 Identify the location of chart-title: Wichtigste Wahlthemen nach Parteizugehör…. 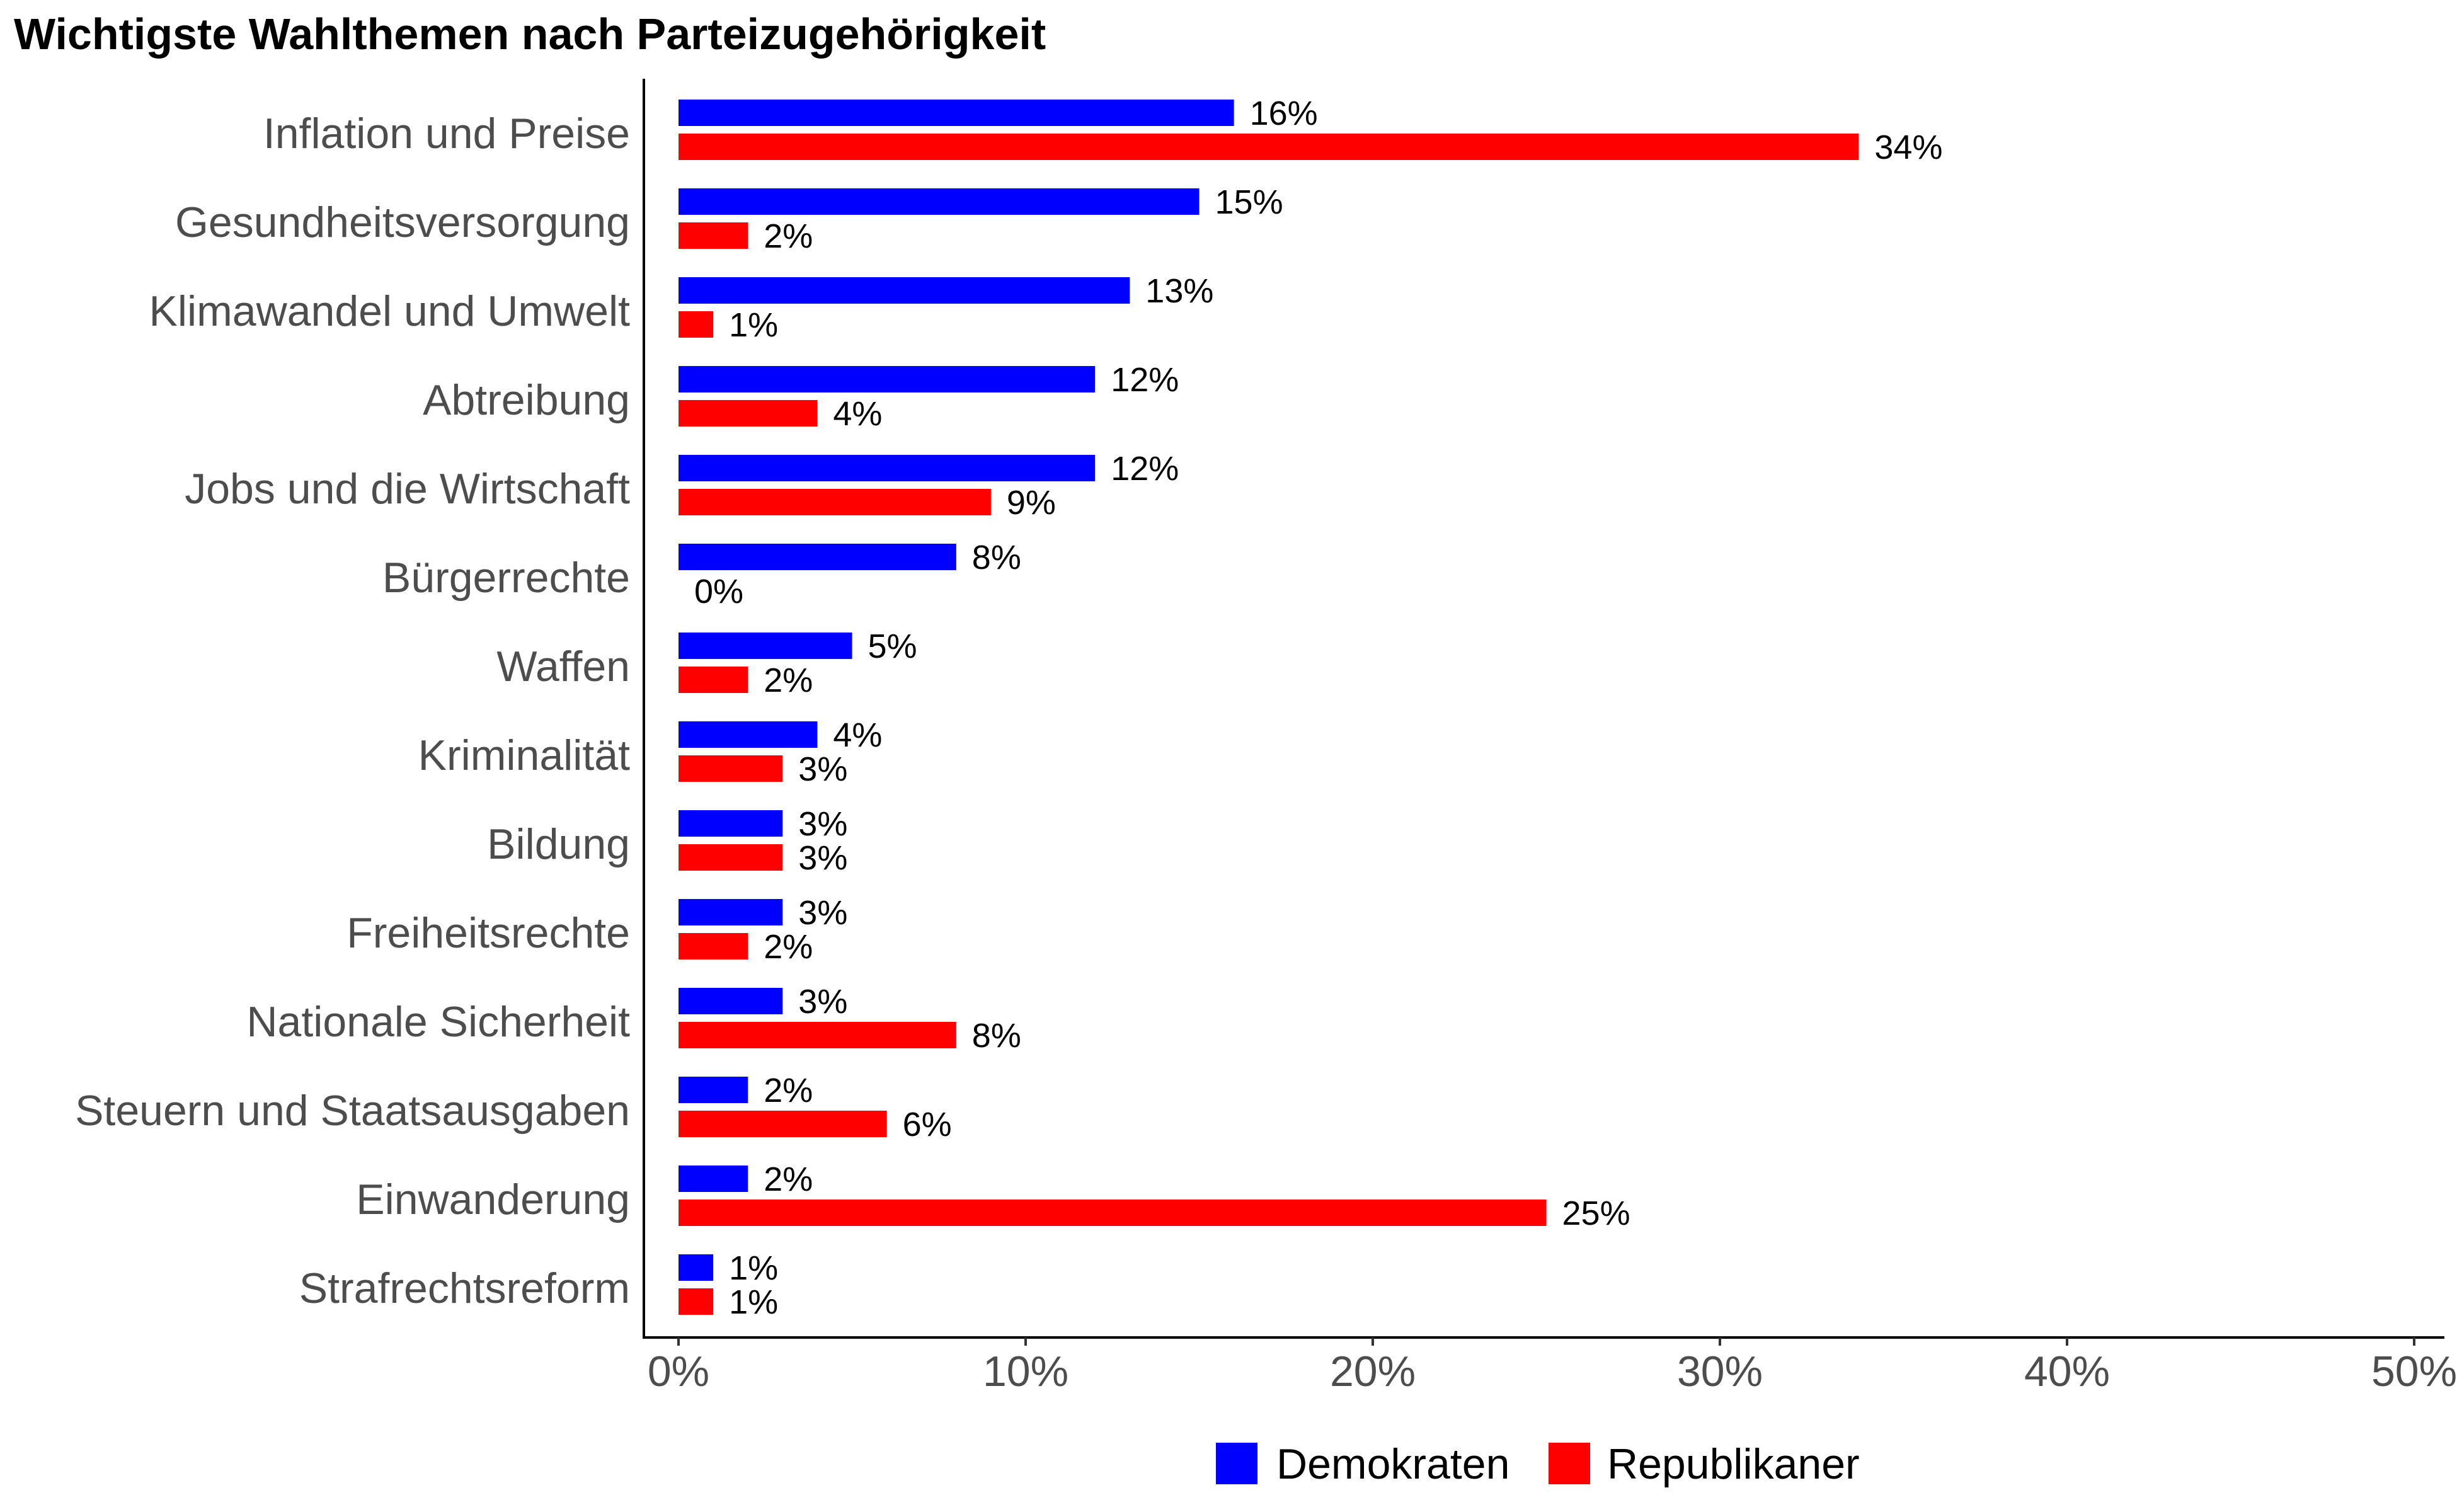
(530, 34).